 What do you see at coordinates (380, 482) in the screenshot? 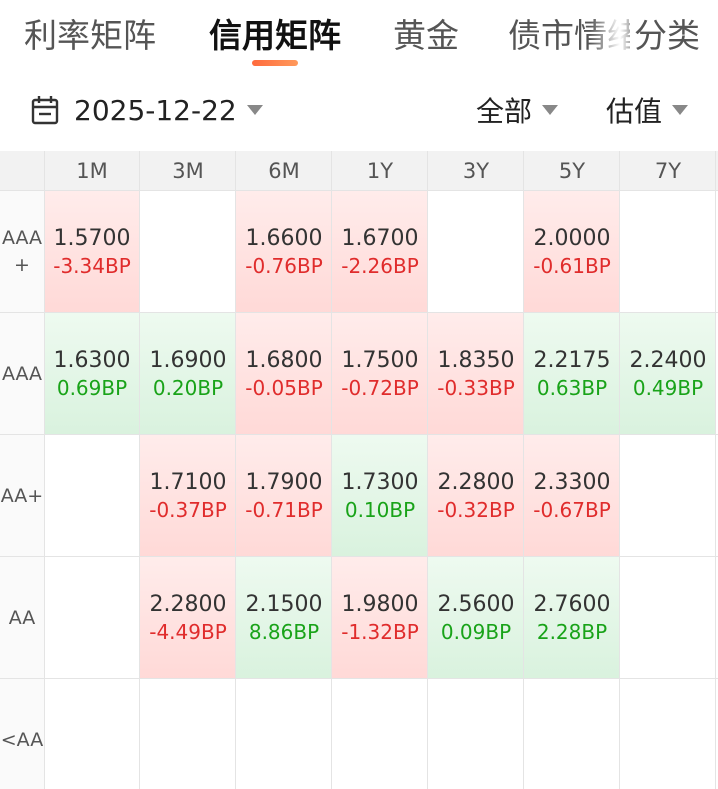
I see `yield-value: 1.7300` at bounding box center [380, 482].